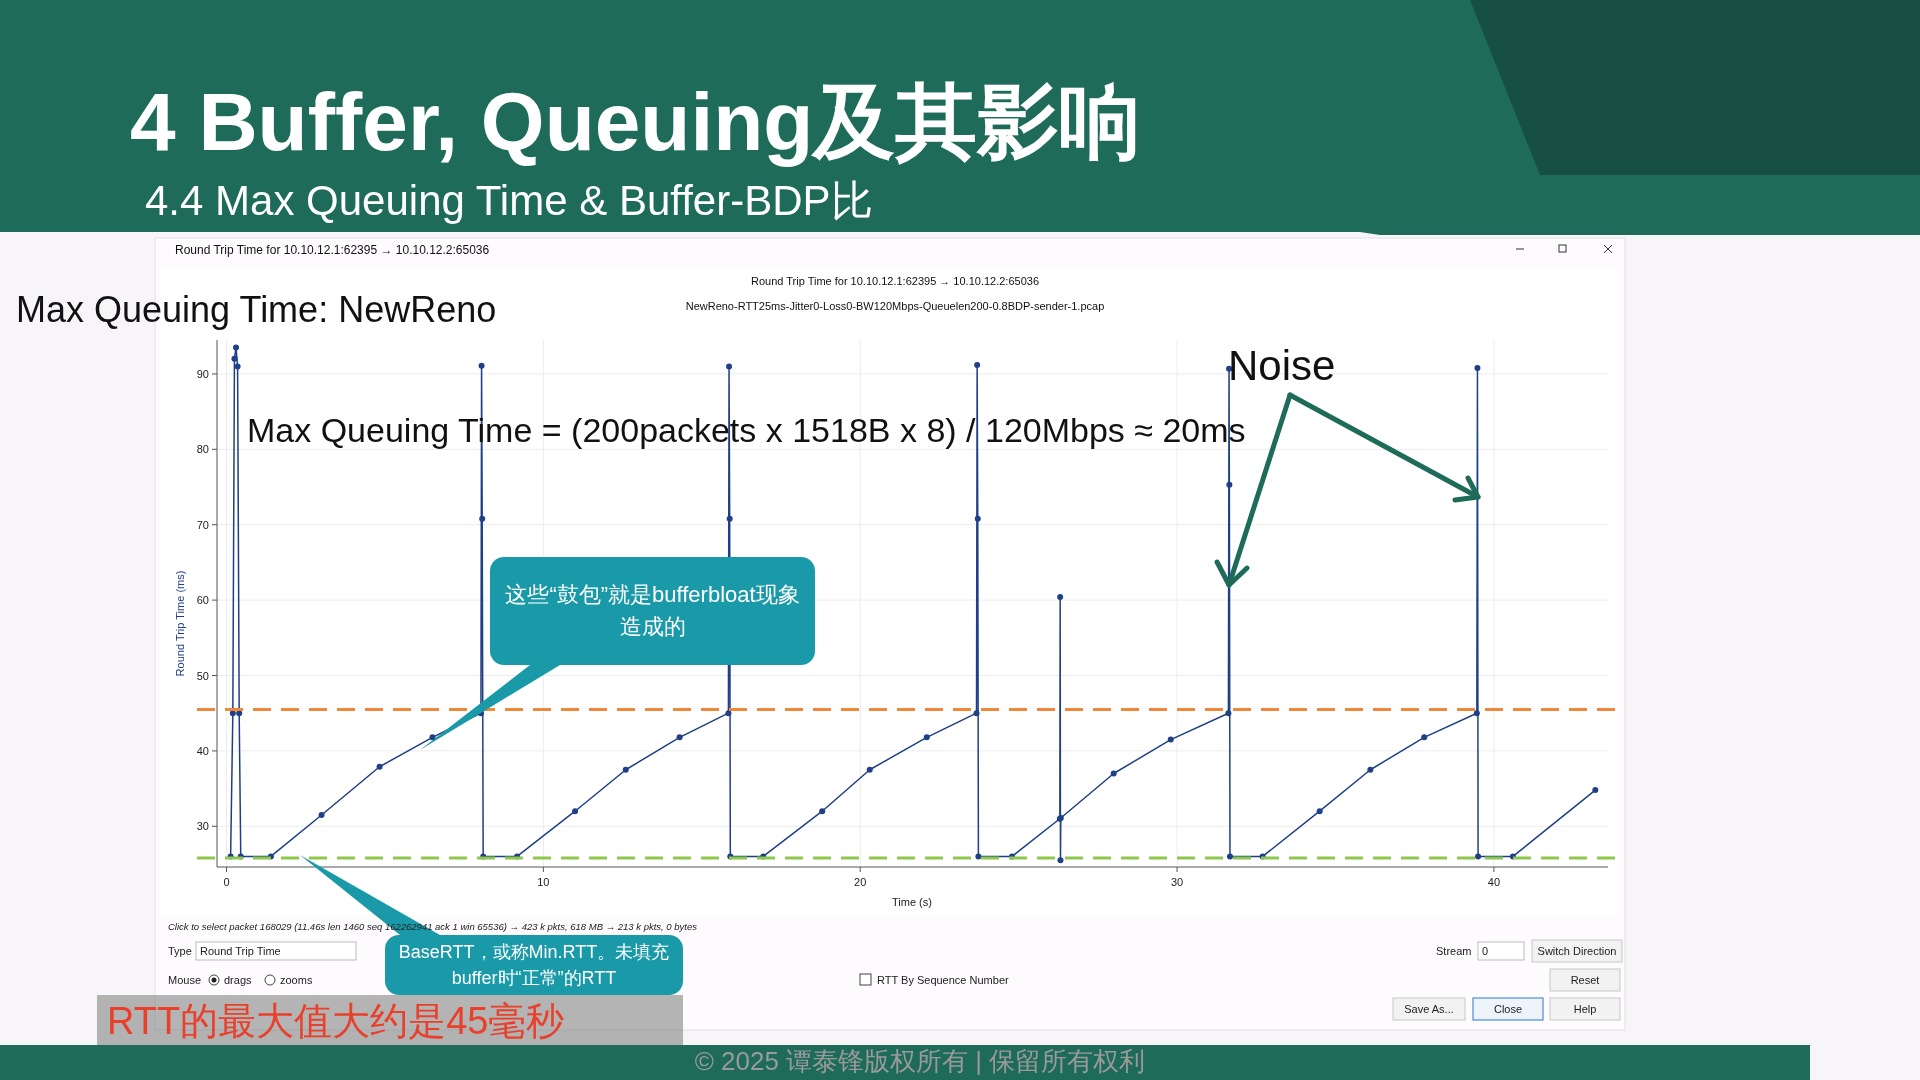 Image resolution: width=1920 pixels, height=1080 pixels. Describe the element at coordinates (636, 121) in the screenshot. I see `text: 4 Buffer, Queuing及其影响` at that location.